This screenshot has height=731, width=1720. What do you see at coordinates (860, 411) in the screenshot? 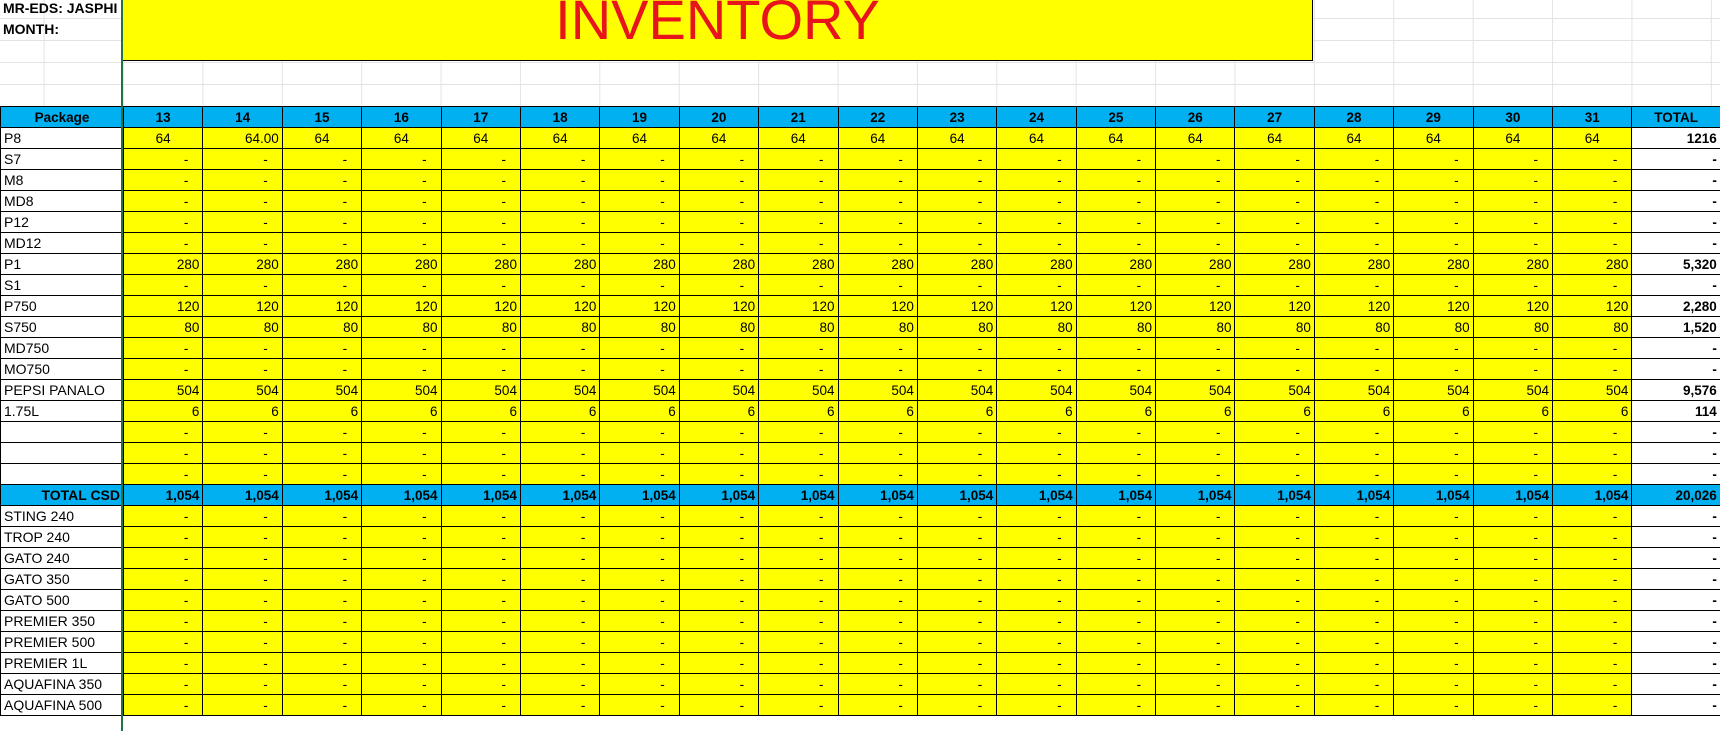
I see `data-row: 1.75L 6 6 6 6 6 6 6 6 6 6 6 6 6 6 6 6 6 6 6 114` at bounding box center [860, 411].